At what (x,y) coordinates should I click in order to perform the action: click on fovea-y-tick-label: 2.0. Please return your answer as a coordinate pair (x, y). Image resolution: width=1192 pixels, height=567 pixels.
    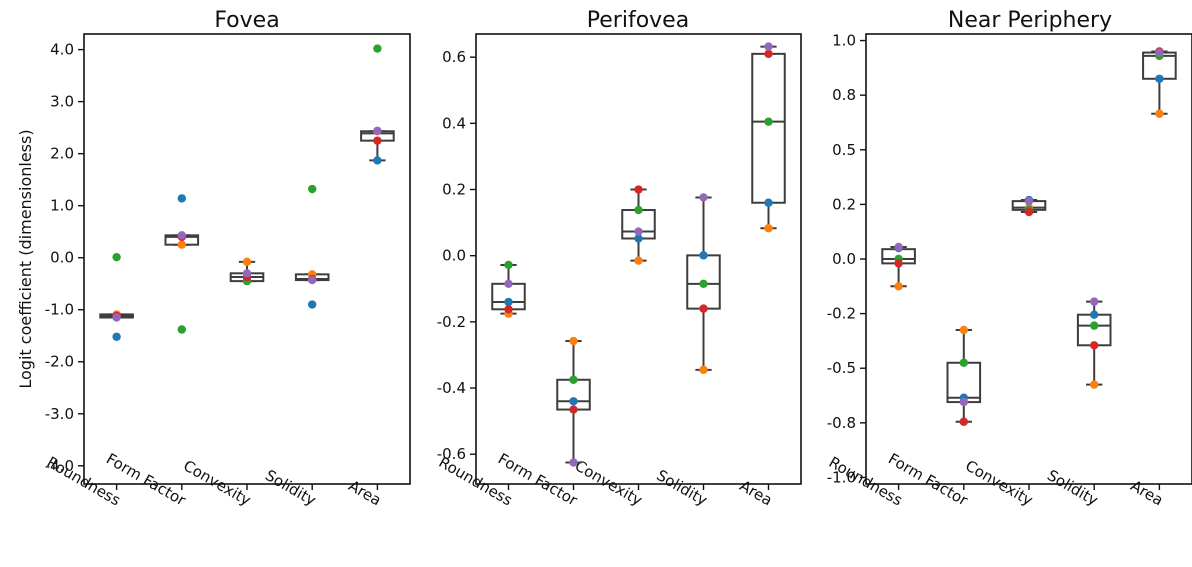
    Looking at the image, I should click on (62, 154).